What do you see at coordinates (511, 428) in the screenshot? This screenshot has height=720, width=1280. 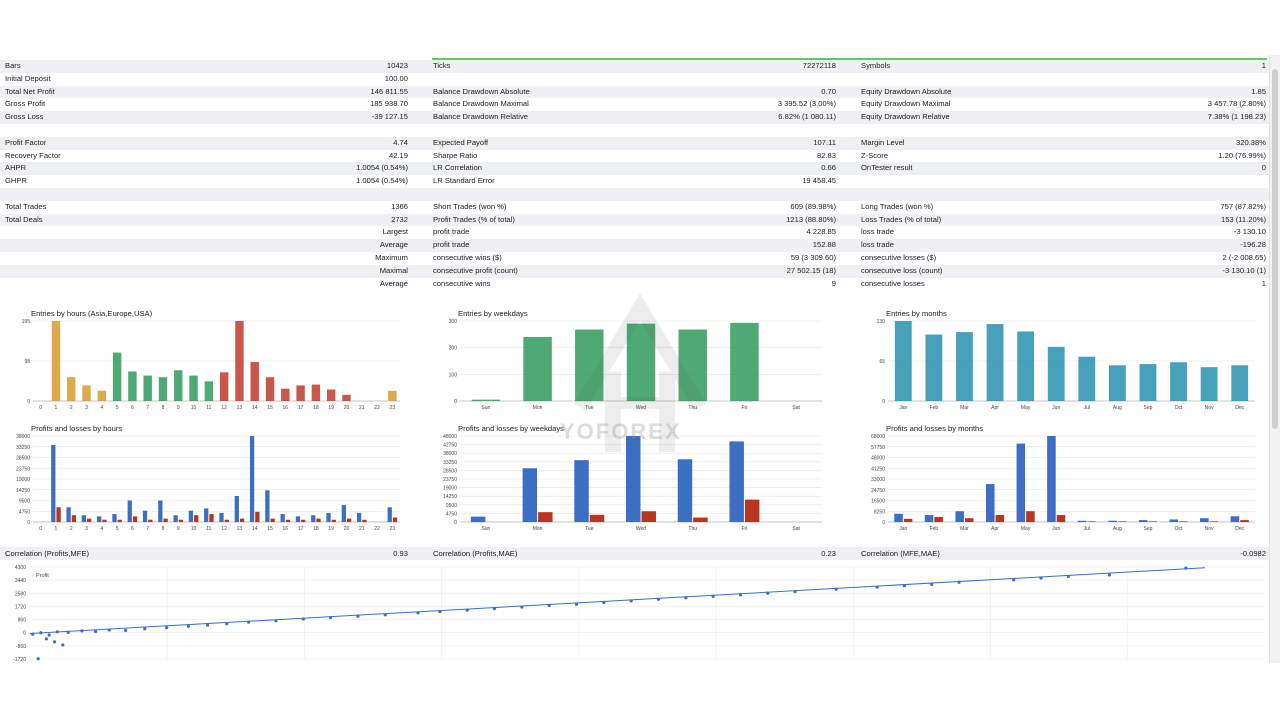 I see `chart-title: Profits and losses by weekdays` at bounding box center [511, 428].